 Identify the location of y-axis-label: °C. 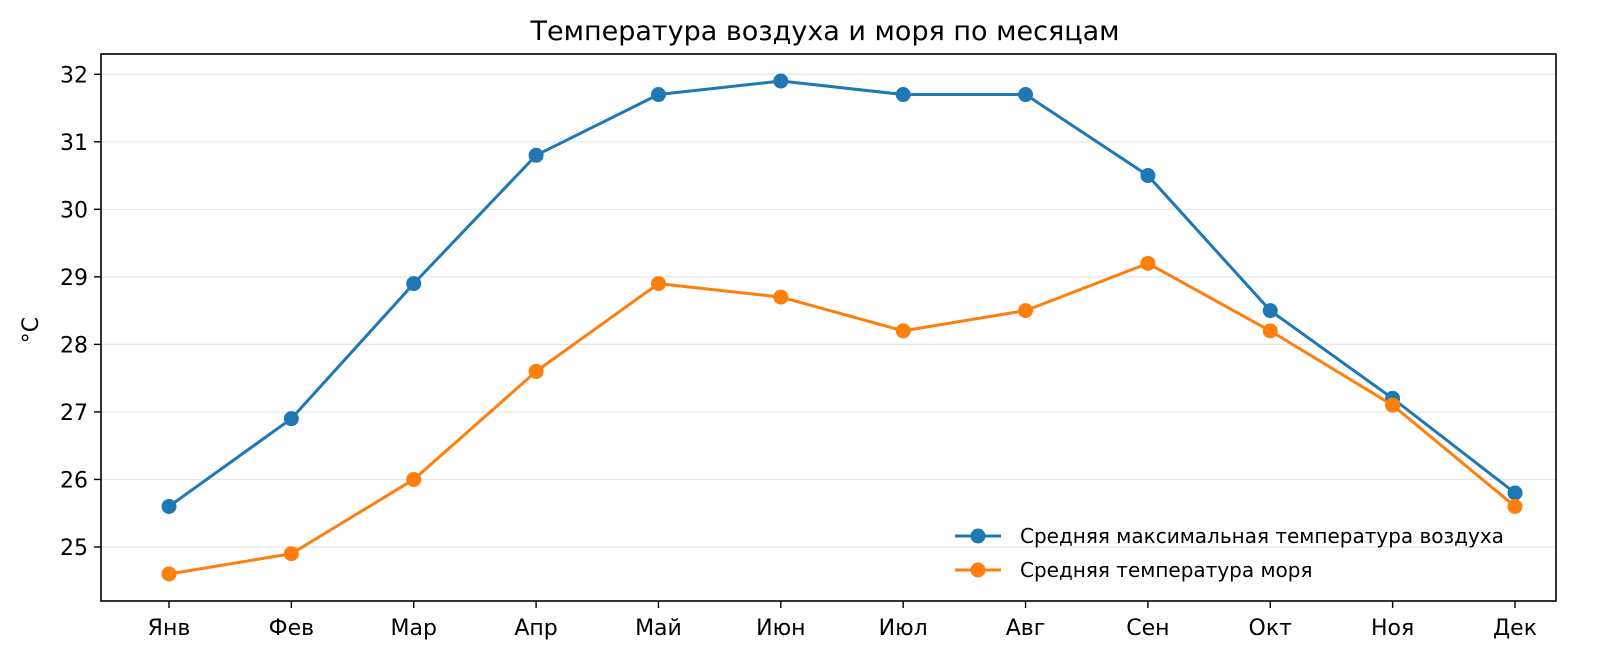
(31, 330).